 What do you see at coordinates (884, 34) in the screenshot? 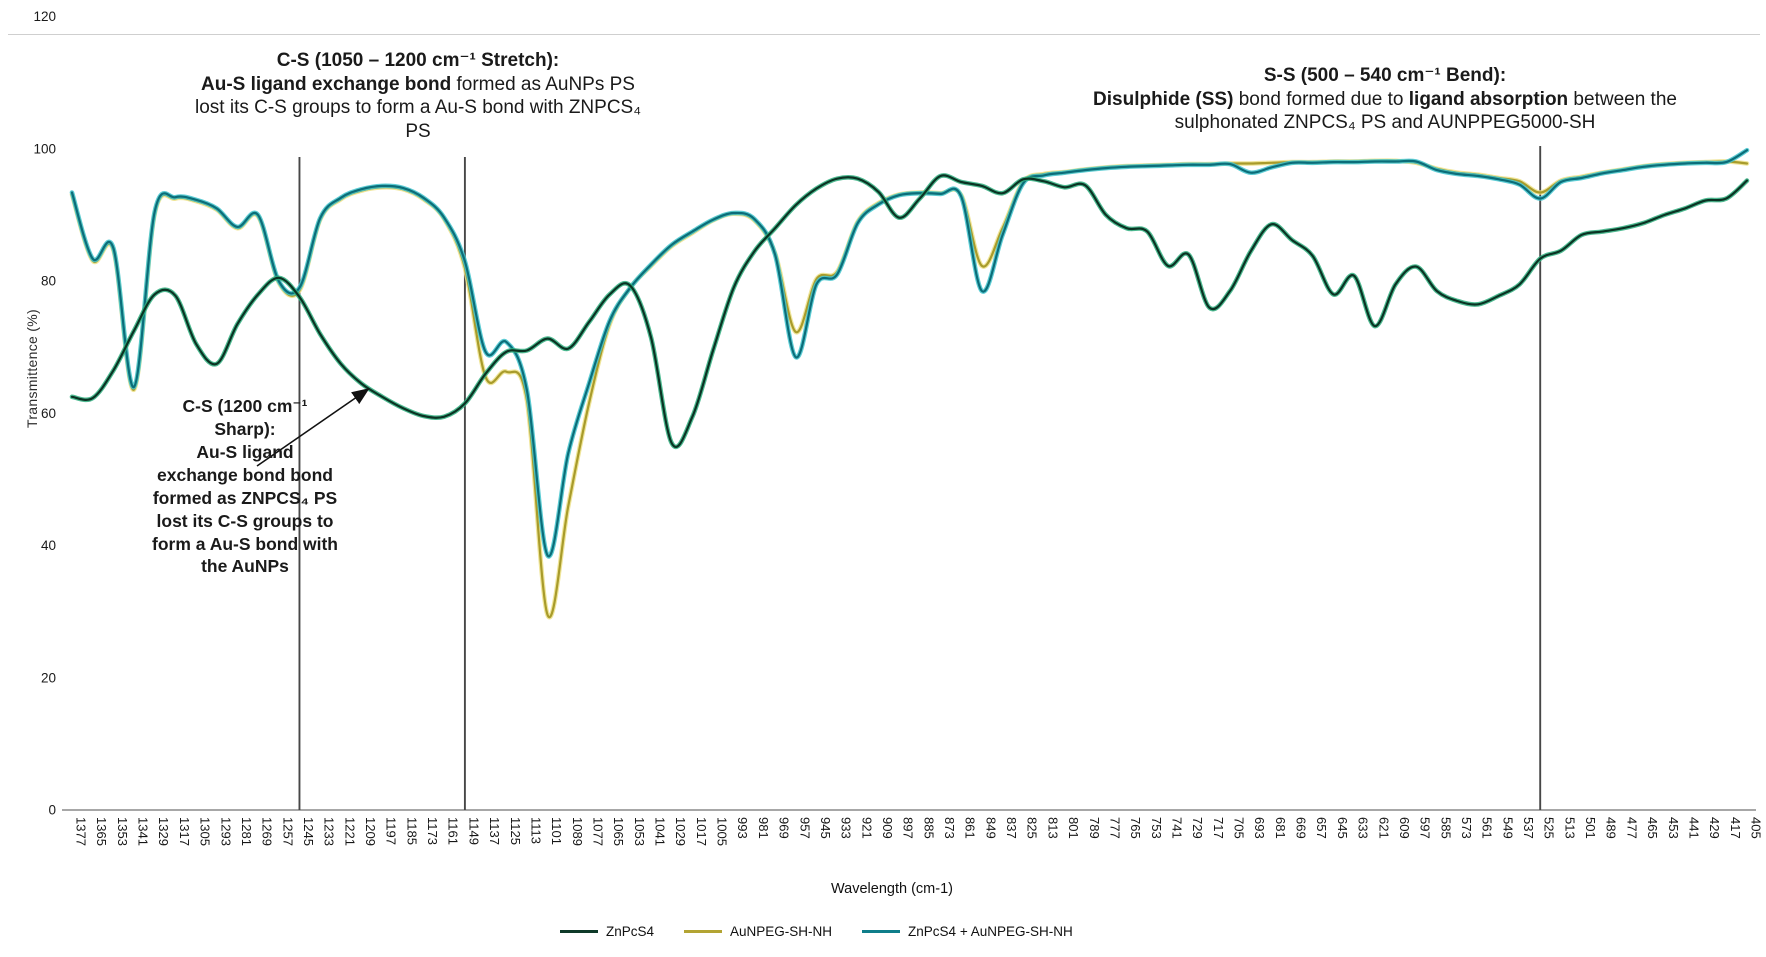
I see `figure-top-border` at bounding box center [884, 34].